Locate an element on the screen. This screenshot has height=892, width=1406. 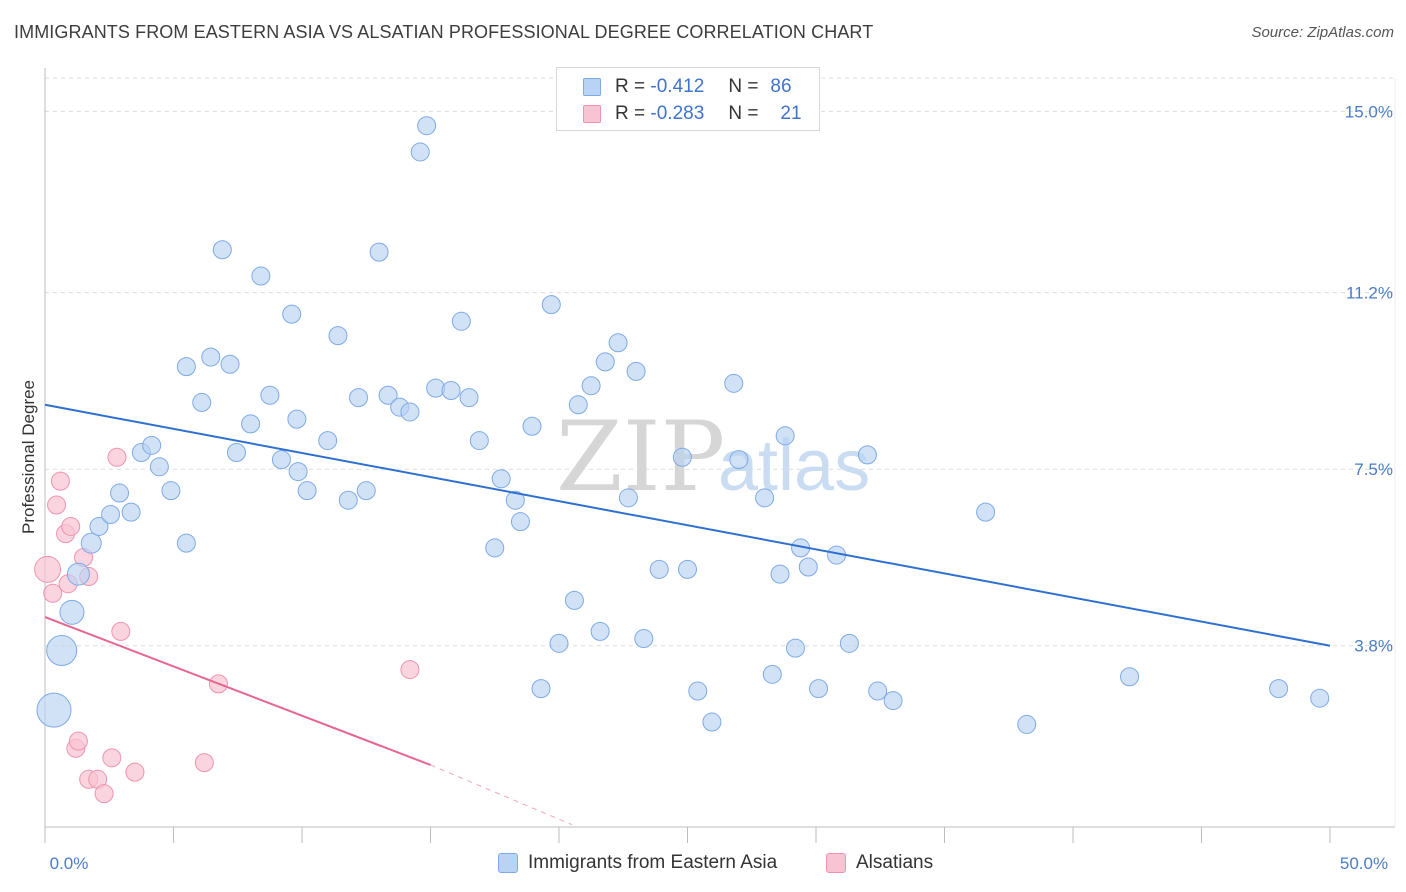
legend-row-eastern-asia: R = -0.412 N = 86 is located at coordinates (687, 87).